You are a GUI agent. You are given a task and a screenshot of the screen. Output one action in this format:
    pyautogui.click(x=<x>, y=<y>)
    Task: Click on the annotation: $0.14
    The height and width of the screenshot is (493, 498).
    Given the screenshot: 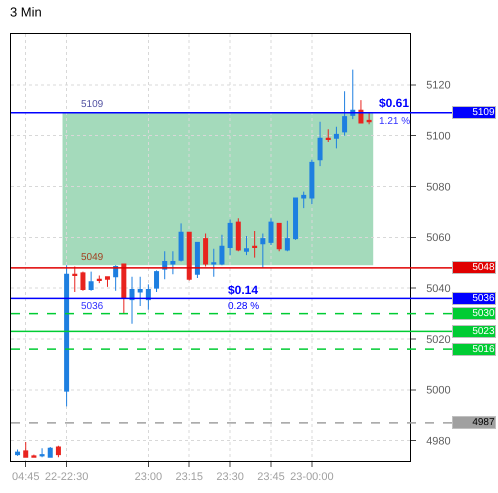 What is the action you would take?
    pyautogui.click(x=243, y=290)
    